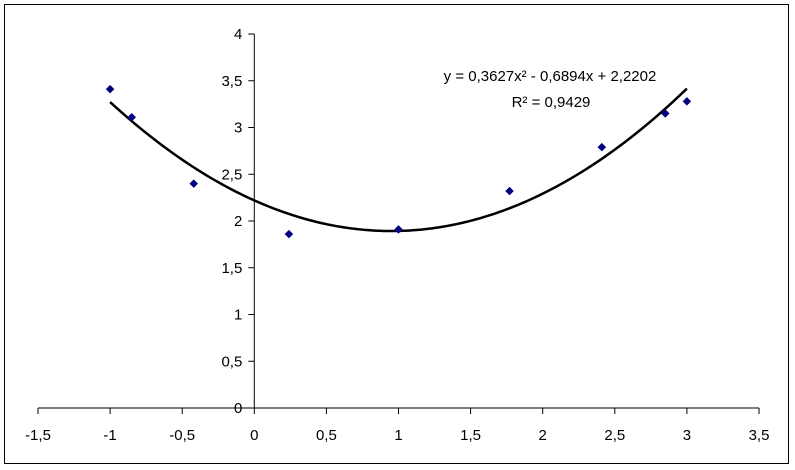 This screenshot has height=470, width=795. I want to click on x-tick-label: 1,5, so click(470, 435).